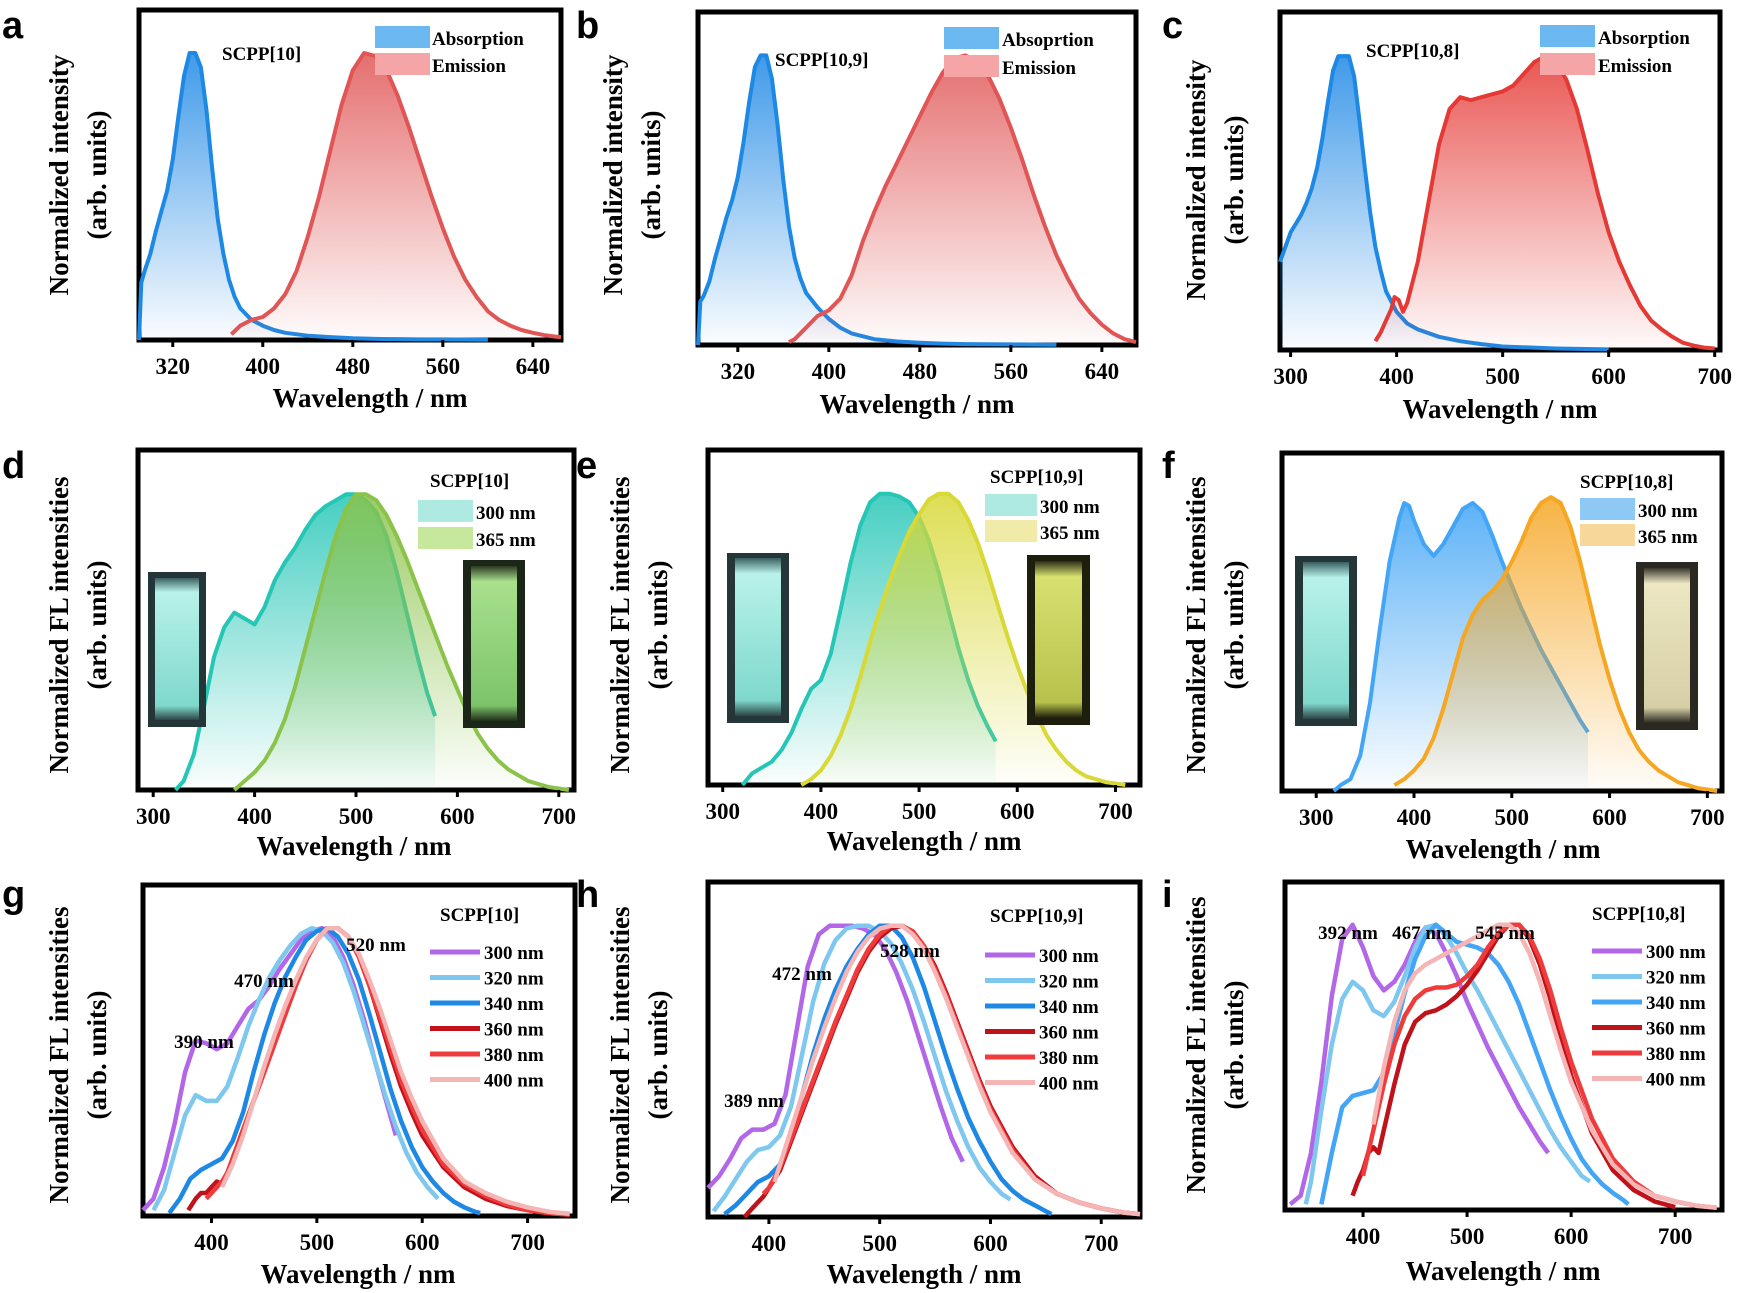 Image resolution: width=1750 pixels, height=1293 pixels. I want to click on legend-label-h-400-nm: 400 nm, so click(1069, 1084).